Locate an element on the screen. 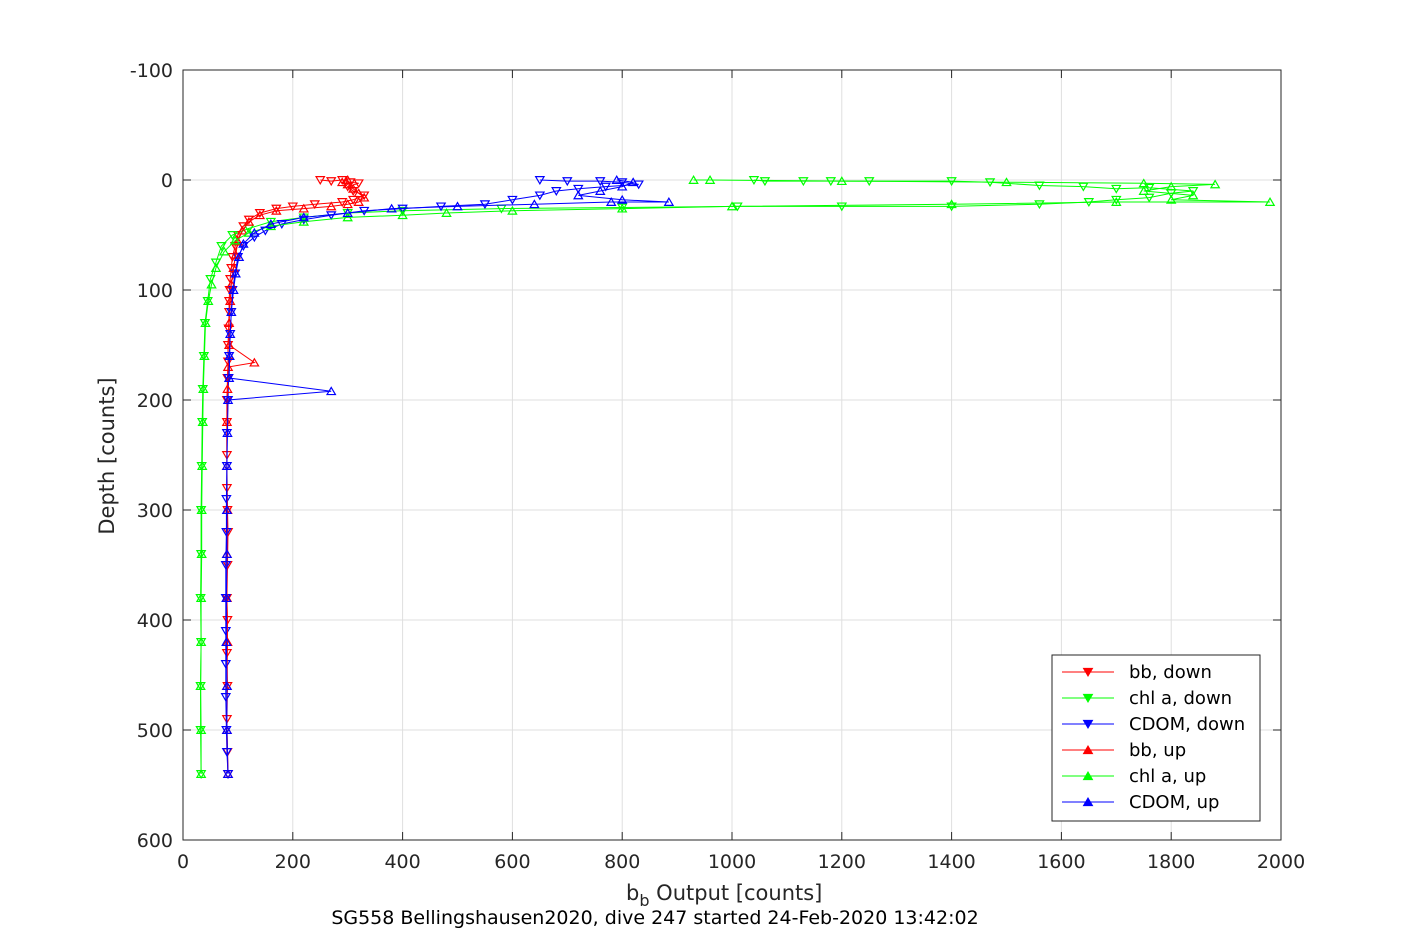 The width and height of the screenshot is (1417, 945). legend-item: bb, down is located at coordinates (1137, 672).